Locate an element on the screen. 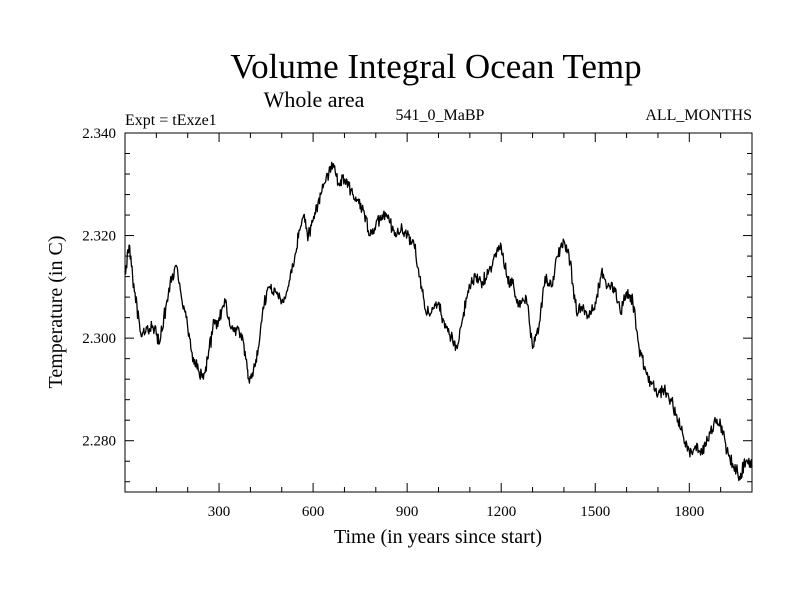 The width and height of the screenshot is (800, 600). x-axis-label: Time (in years since start) is located at coordinates (438, 537).